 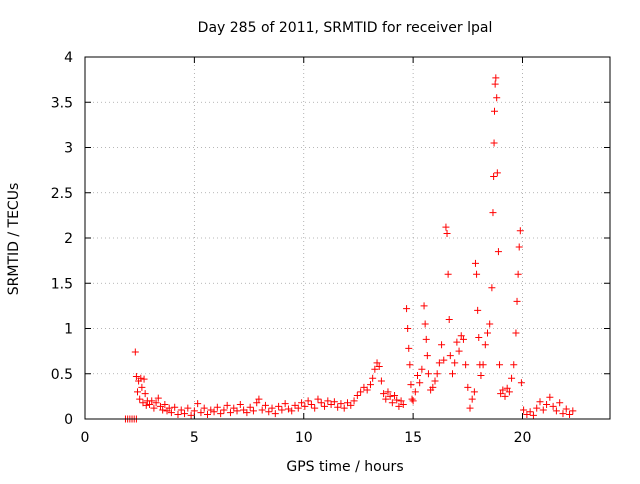 What do you see at coordinates (14, 239) in the screenshot?
I see `y-axis-label: SRMTID / TECUs` at bounding box center [14, 239].